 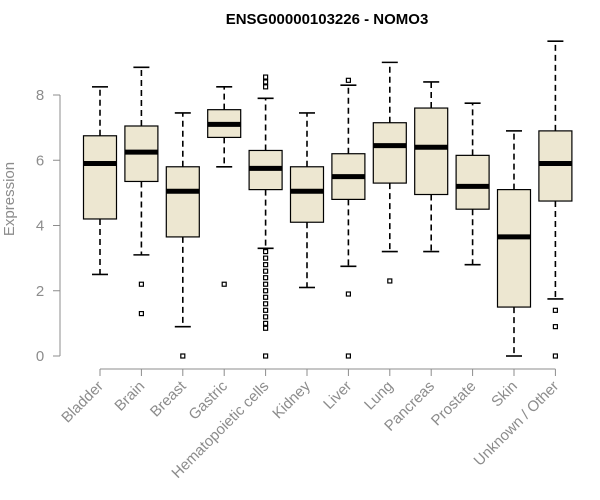 I want to click on y-tick-label: 4, so click(x=40, y=226).